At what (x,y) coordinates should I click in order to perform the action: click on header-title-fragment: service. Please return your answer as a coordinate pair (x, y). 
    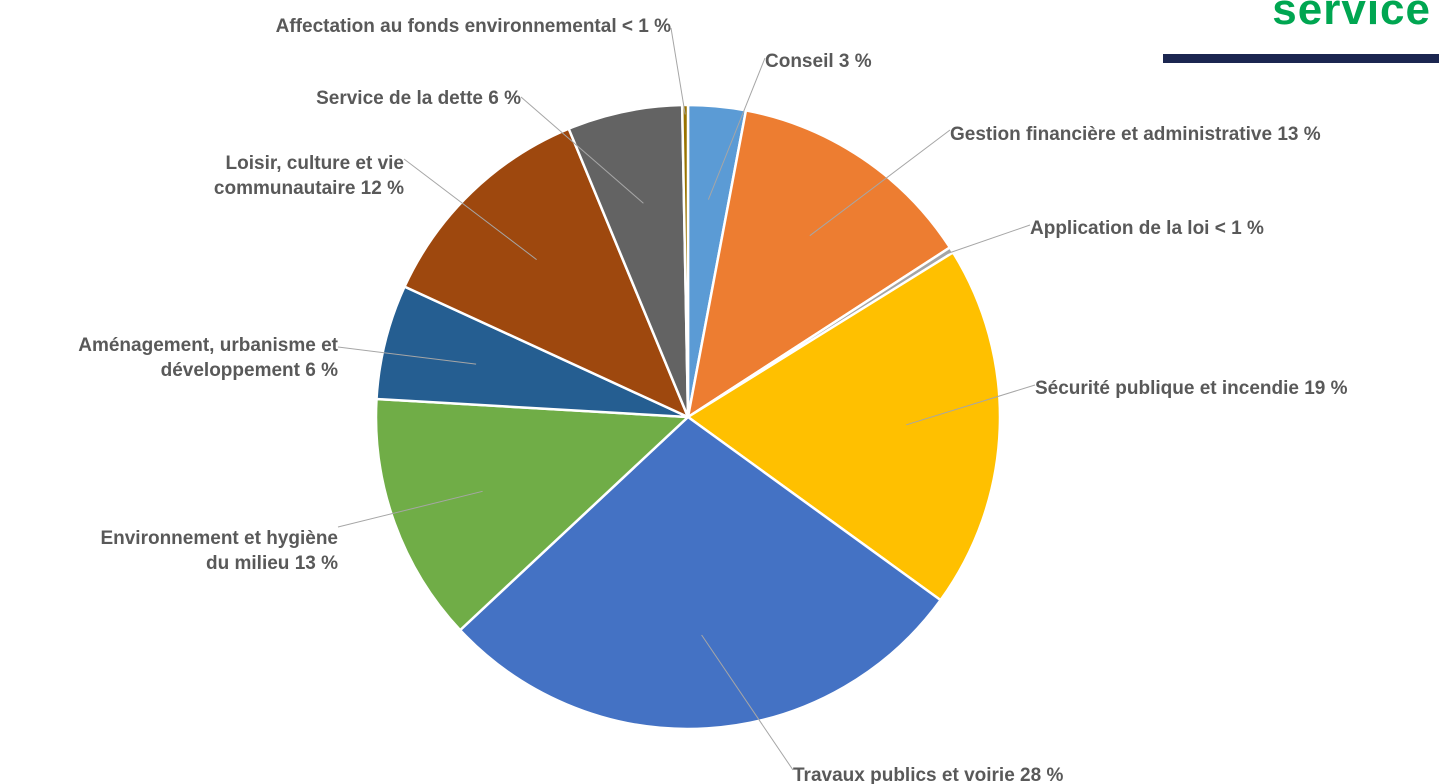
    Looking at the image, I should click on (1351, 17).